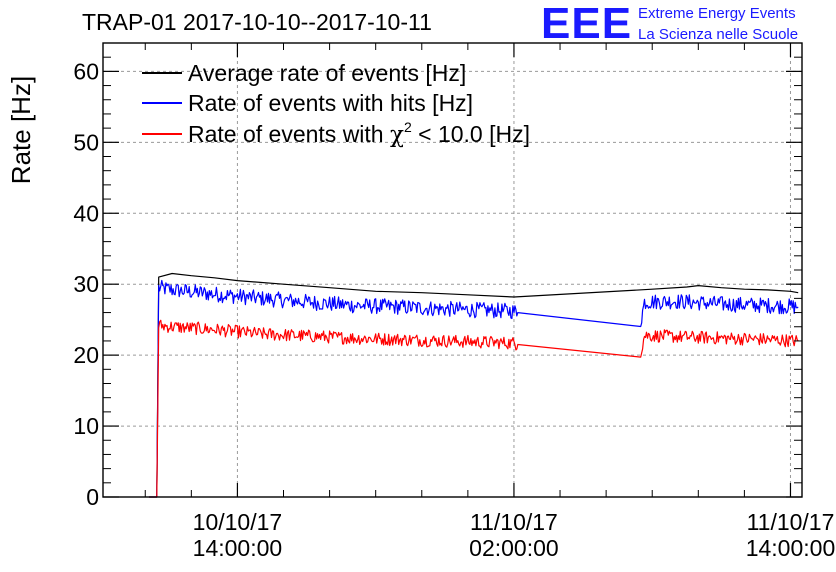 The image size is (836, 572). I want to click on y-tick-label: 30, so click(86, 284).